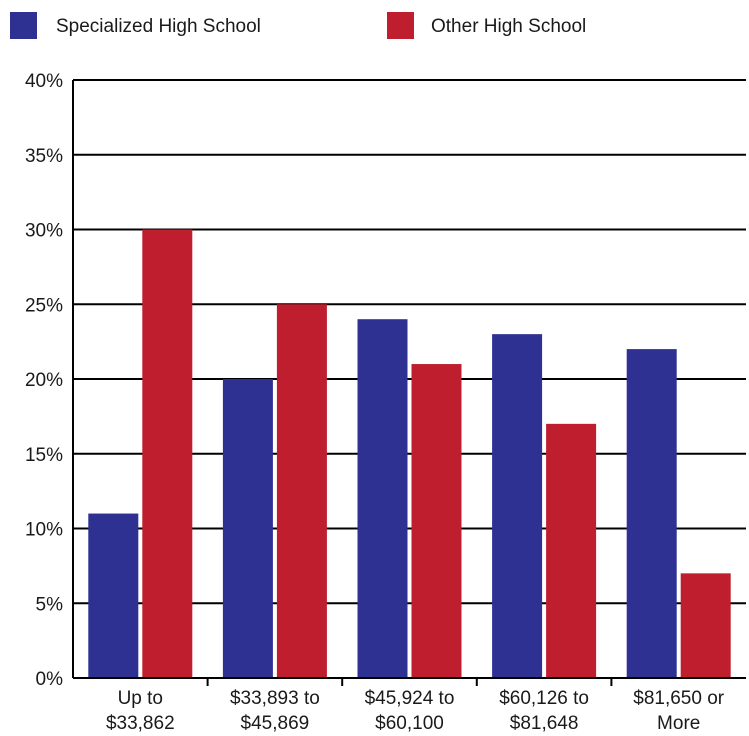 The width and height of the screenshot is (749, 736). I want to click on x-category-label: $45,924 to $60,100, so click(410, 711).